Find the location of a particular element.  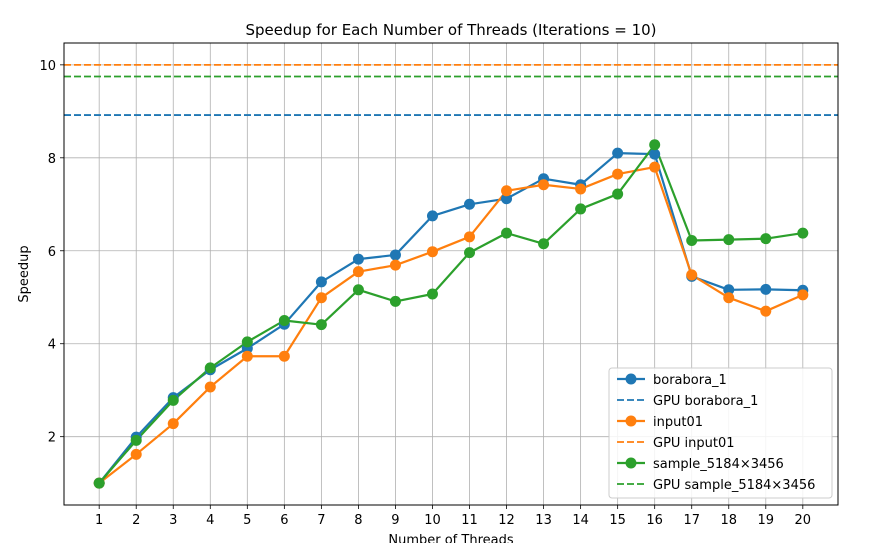

x-tick-label: 17 is located at coordinates (691, 520).